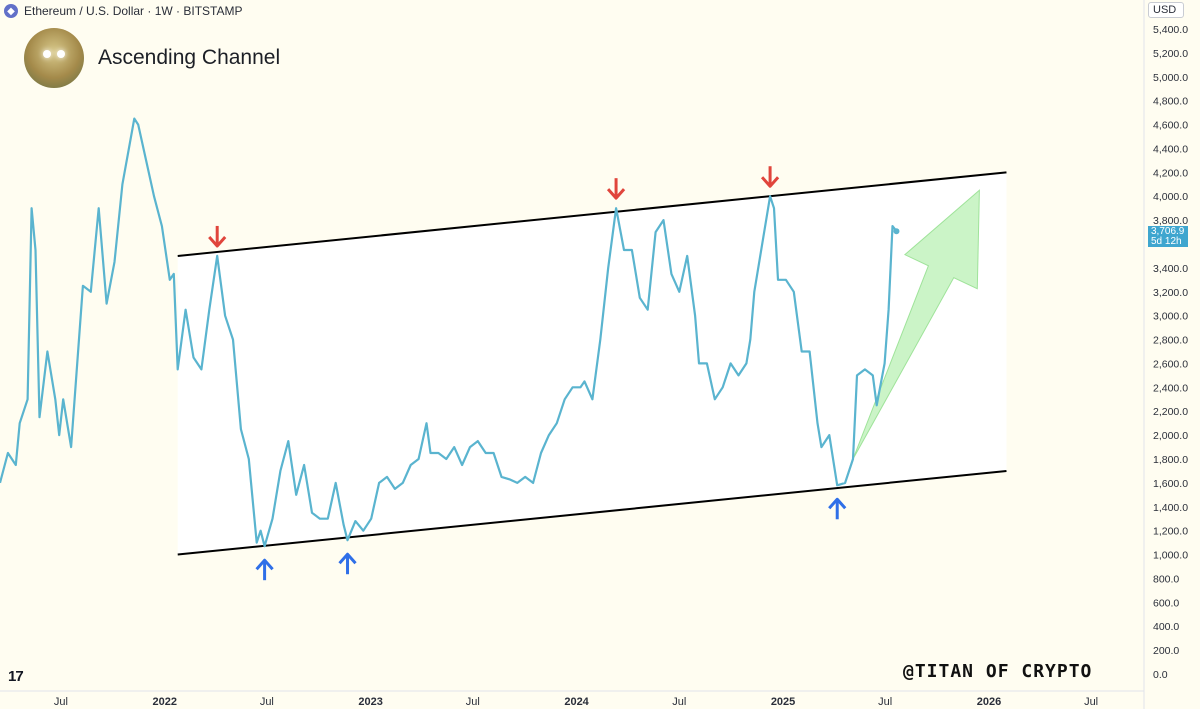 The image size is (1200, 709). What do you see at coordinates (1170, 54) in the screenshot?
I see `y-tick-label: 5,200.0` at bounding box center [1170, 54].